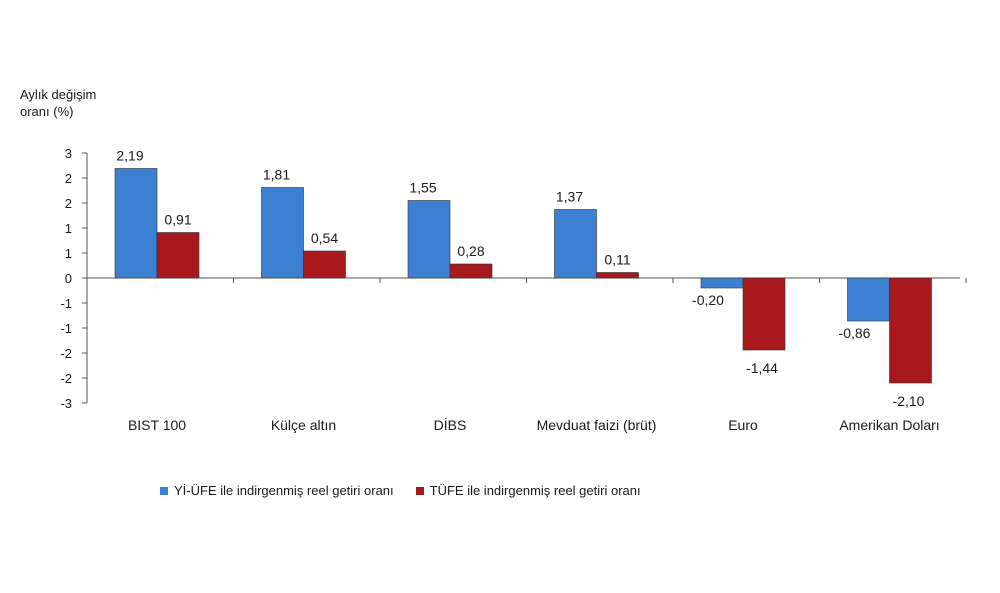  What do you see at coordinates (324, 238) in the screenshot?
I see `data-label: 0,54` at bounding box center [324, 238].